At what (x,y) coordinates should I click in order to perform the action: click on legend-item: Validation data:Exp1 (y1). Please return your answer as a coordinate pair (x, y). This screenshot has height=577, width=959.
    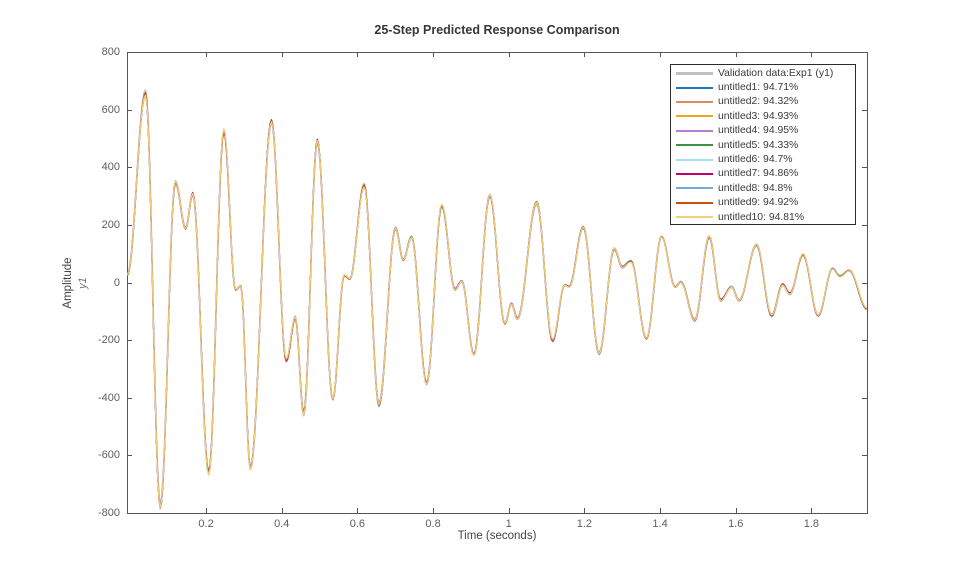
    Looking at the image, I should click on (763, 73).